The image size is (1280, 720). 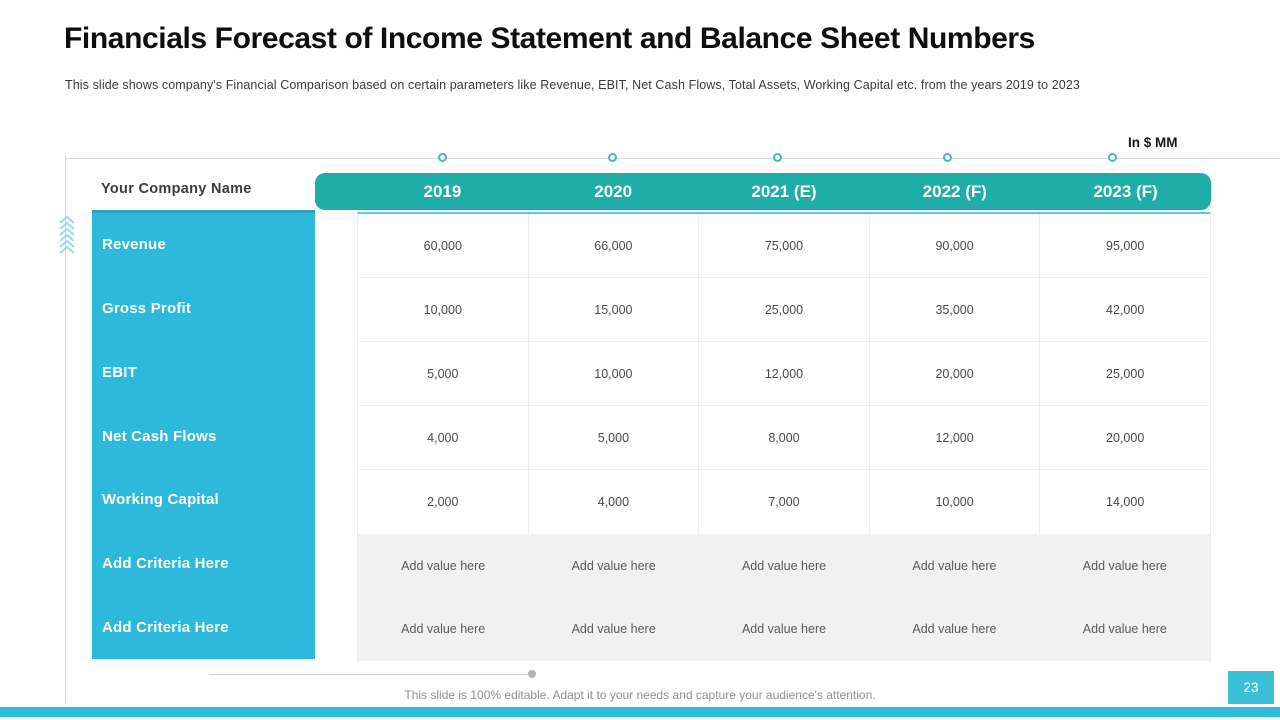 What do you see at coordinates (443, 309) in the screenshot?
I see `cell-gross-profit-2019: 10,000` at bounding box center [443, 309].